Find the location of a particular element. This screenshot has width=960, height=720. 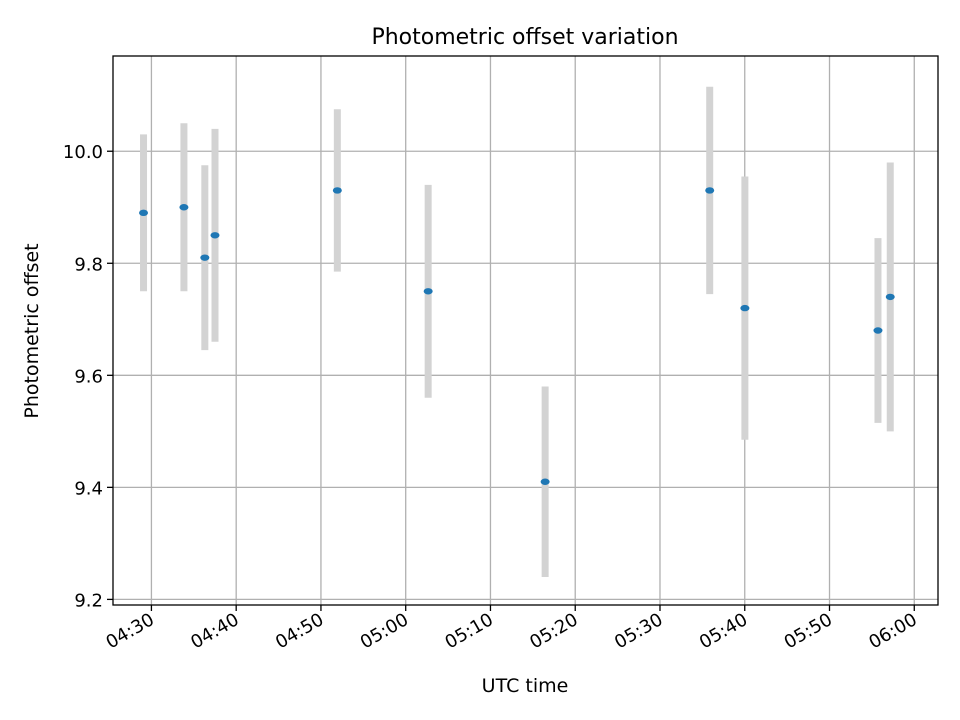

y-tick-label: 9.4 is located at coordinates (88, 488).